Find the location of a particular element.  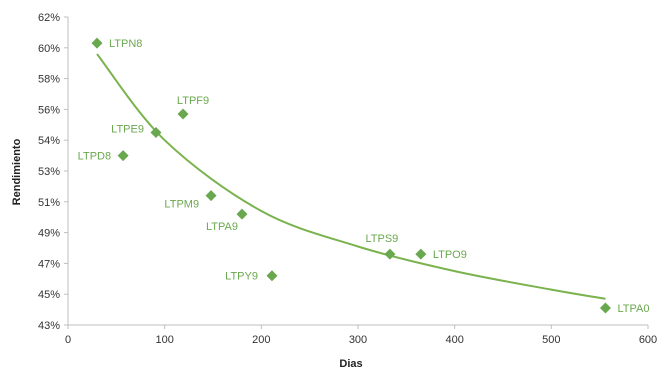

data-label-ltpn8: LTPN8 is located at coordinates (125, 44).